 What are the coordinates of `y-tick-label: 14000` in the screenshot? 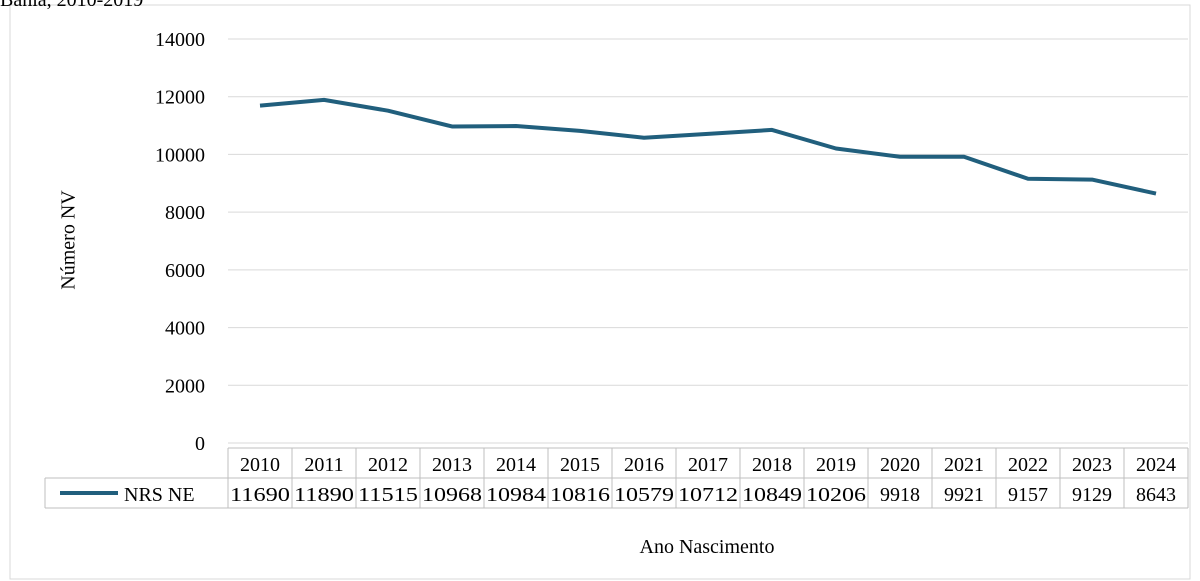 It's located at (180, 40).